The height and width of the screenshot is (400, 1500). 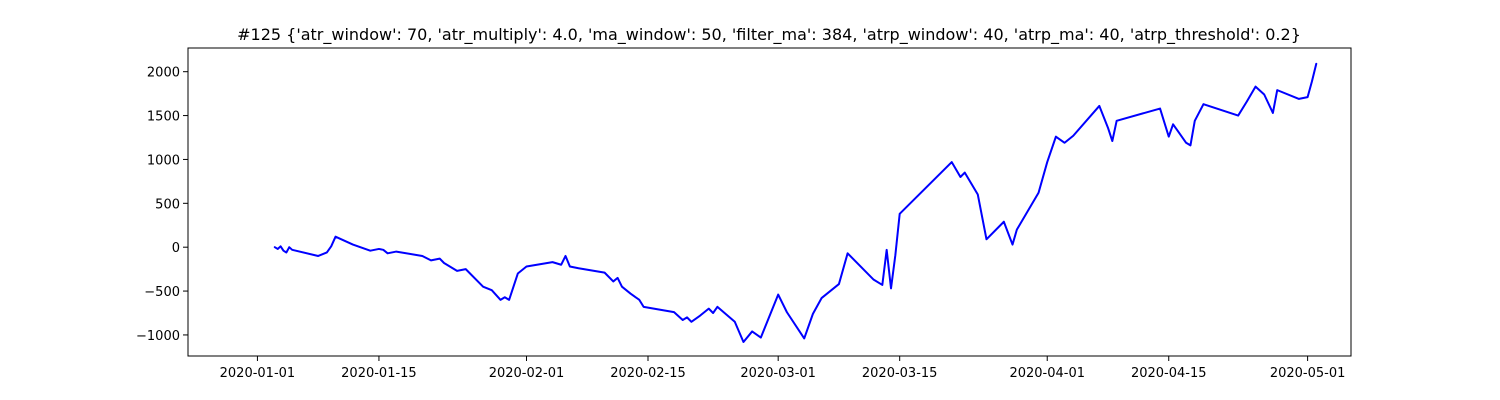 I want to click on y-tick-label: −500, so click(x=162, y=292).